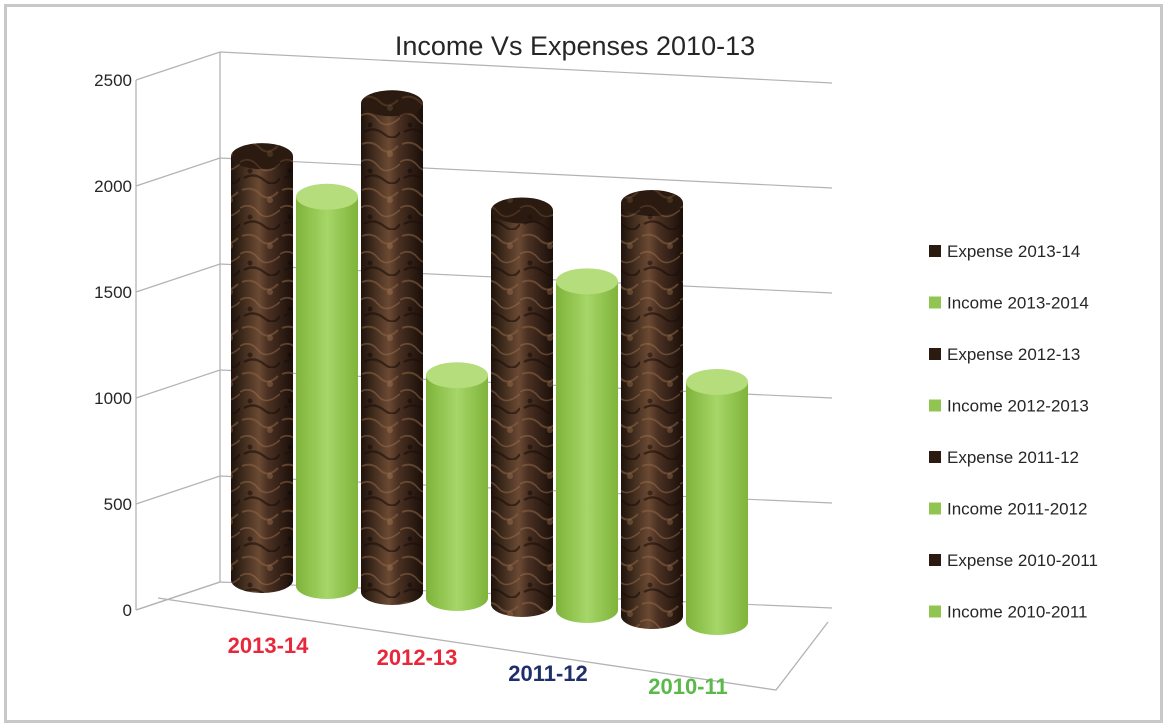 The width and height of the screenshot is (1169, 727). Describe the element at coordinates (127, 610) in the screenshot. I see `y-tick-label: 0` at that location.